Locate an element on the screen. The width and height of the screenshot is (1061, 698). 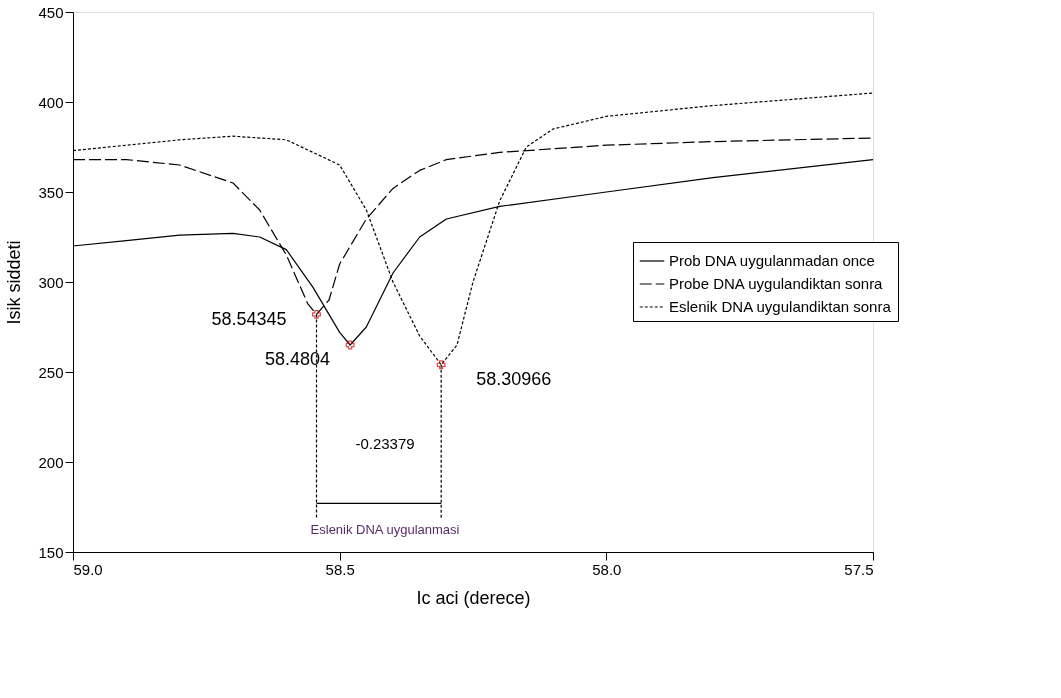
x-tick-label: 58.5 is located at coordinates (340, 569).